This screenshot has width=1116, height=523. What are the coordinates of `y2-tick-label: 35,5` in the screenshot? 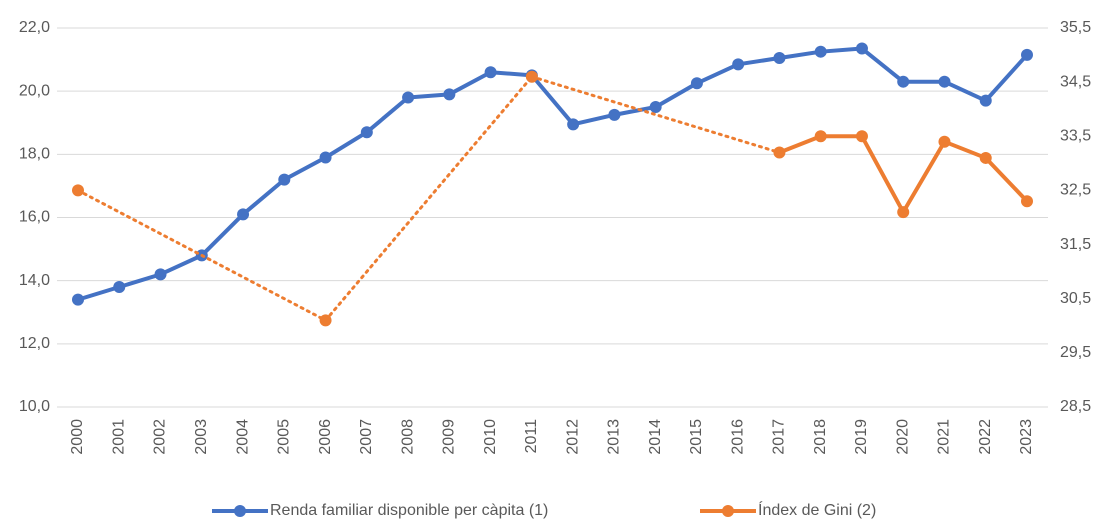 It's located at (1075, 27).